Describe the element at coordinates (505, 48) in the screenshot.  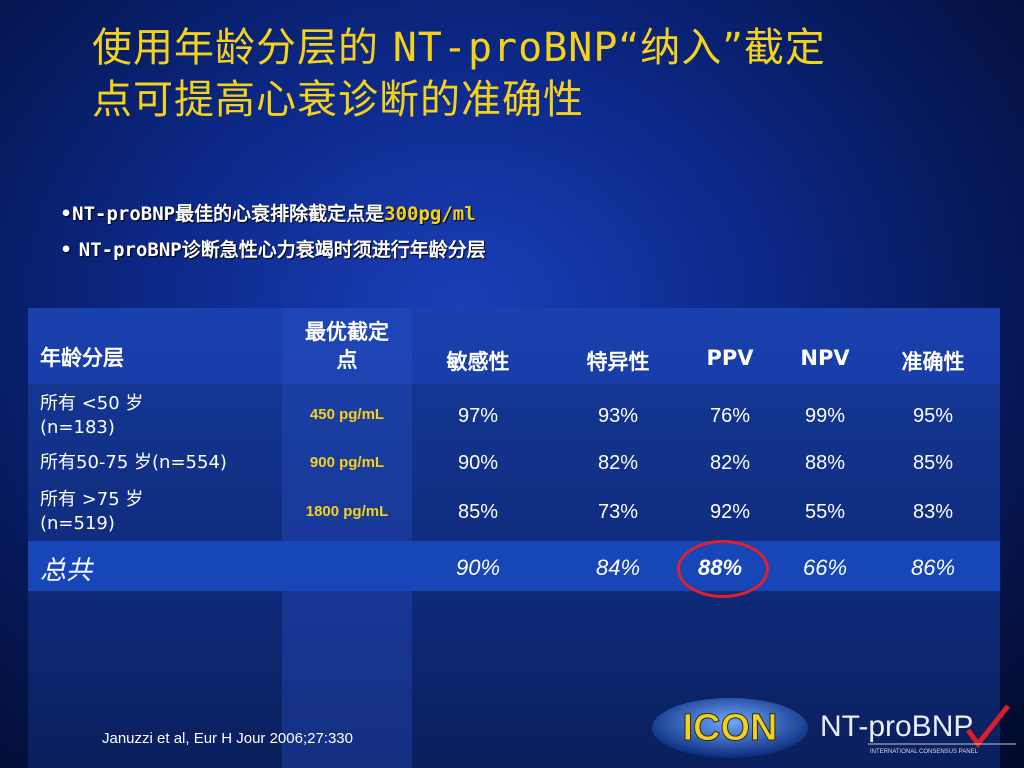
I see `title-part2: NT-proBNP` at that location.